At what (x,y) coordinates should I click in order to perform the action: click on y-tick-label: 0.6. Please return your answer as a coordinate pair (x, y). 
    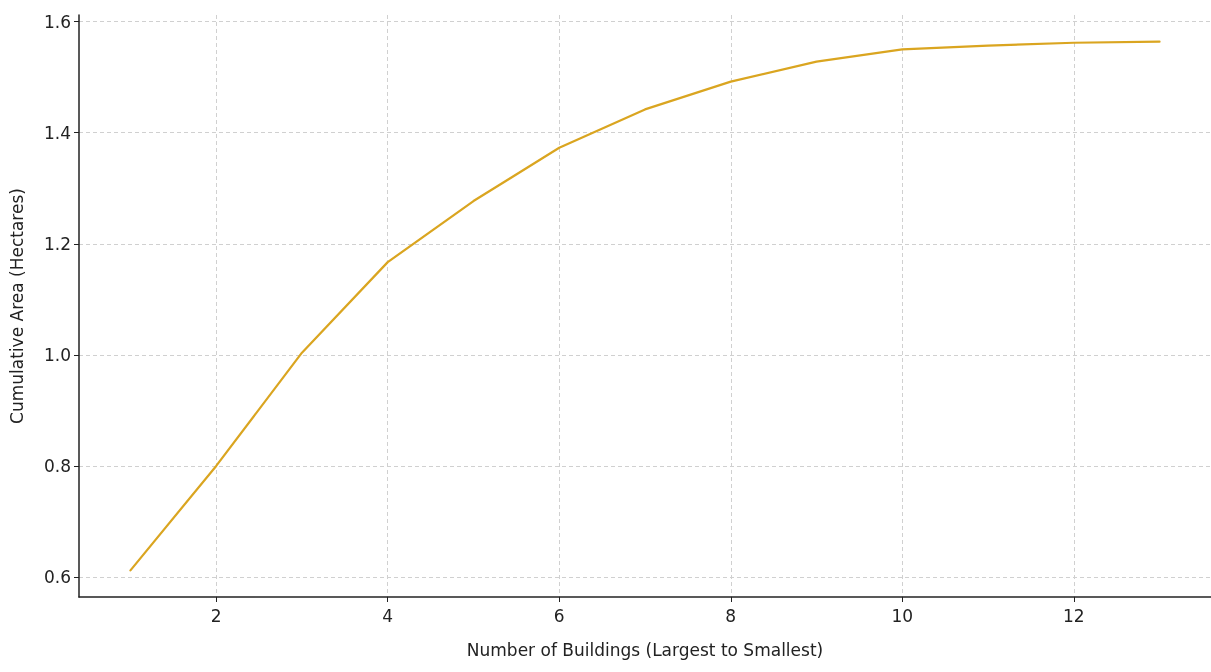
    Looking at the image, I should click on (57, 577).